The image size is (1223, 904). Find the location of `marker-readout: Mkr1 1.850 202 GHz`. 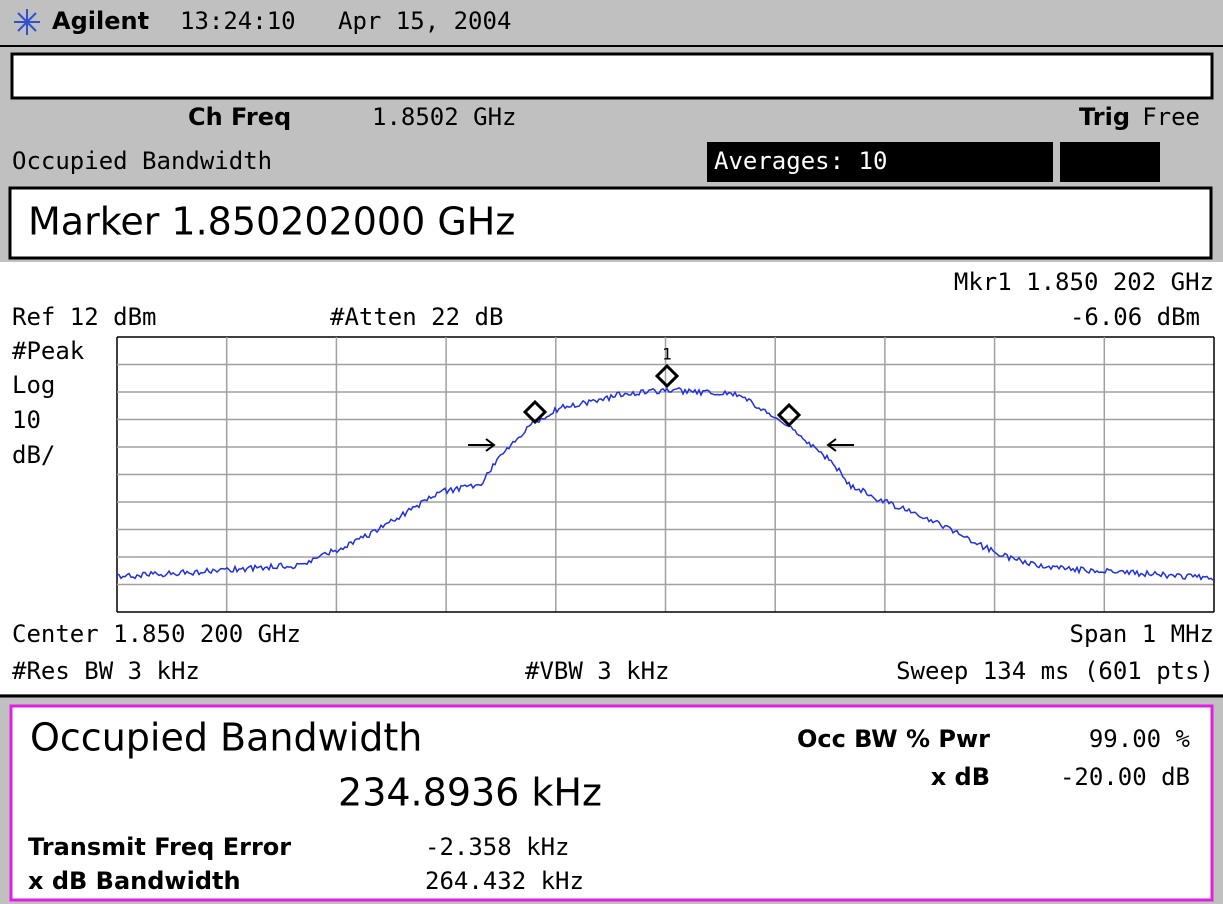

marker-readout: Mkr1 1.850 202 GHz is located at coordinates (1084, 282).